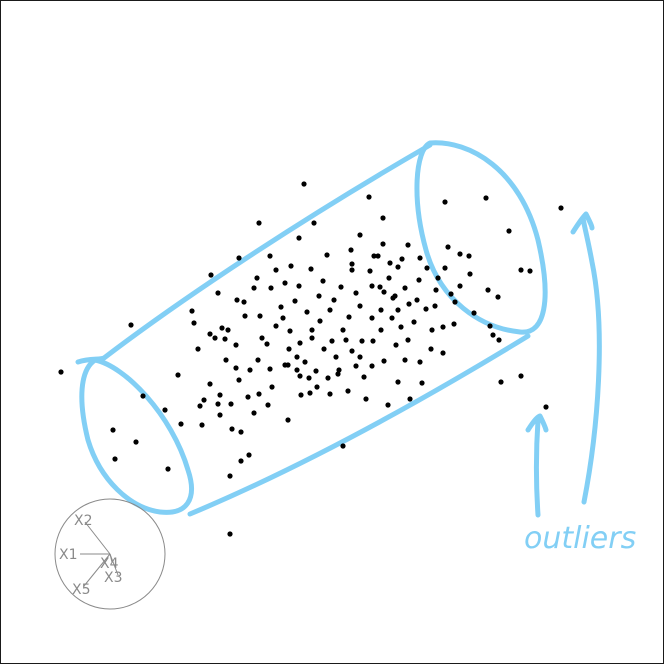 The image size is (664, 664). I want to click on axes-indicator-circle, so click(110, 554).